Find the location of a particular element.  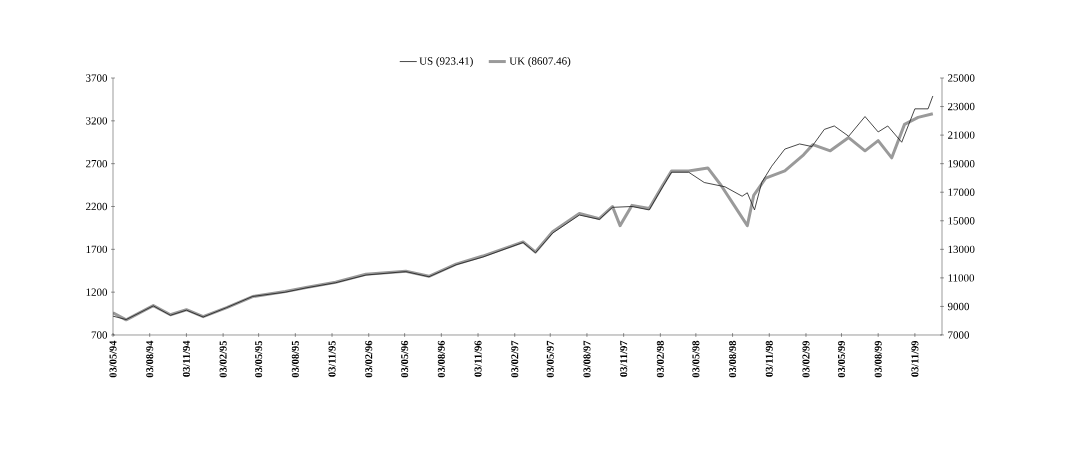

y-tick-label: 3200 is located at coordinates (97, 121).